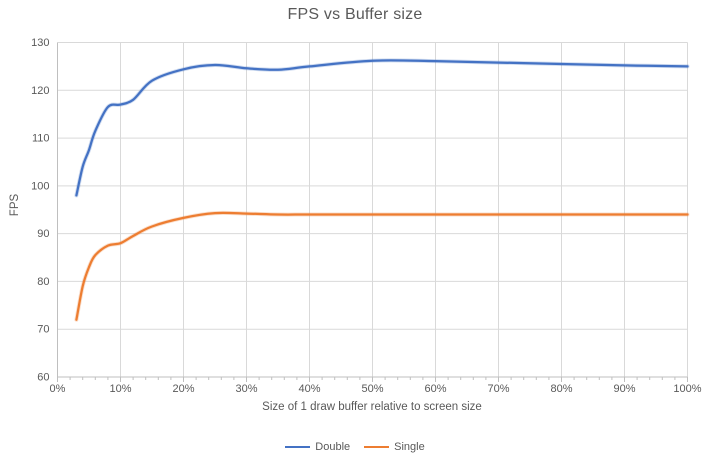 This screenshot has height=466, width=710. Describe the element at coordinates (435, 389) in the screenshot. I see `x-tick-label: 60%` at that location.